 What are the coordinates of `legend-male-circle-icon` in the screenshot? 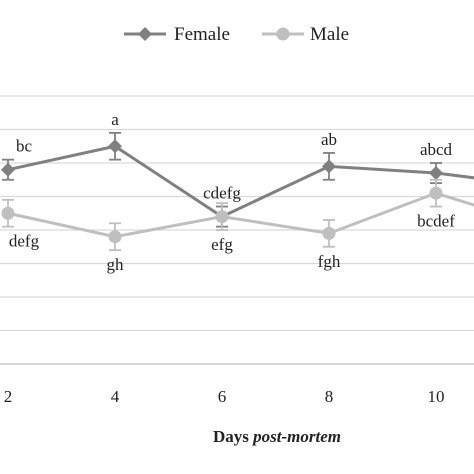 It's located at (283, 34).